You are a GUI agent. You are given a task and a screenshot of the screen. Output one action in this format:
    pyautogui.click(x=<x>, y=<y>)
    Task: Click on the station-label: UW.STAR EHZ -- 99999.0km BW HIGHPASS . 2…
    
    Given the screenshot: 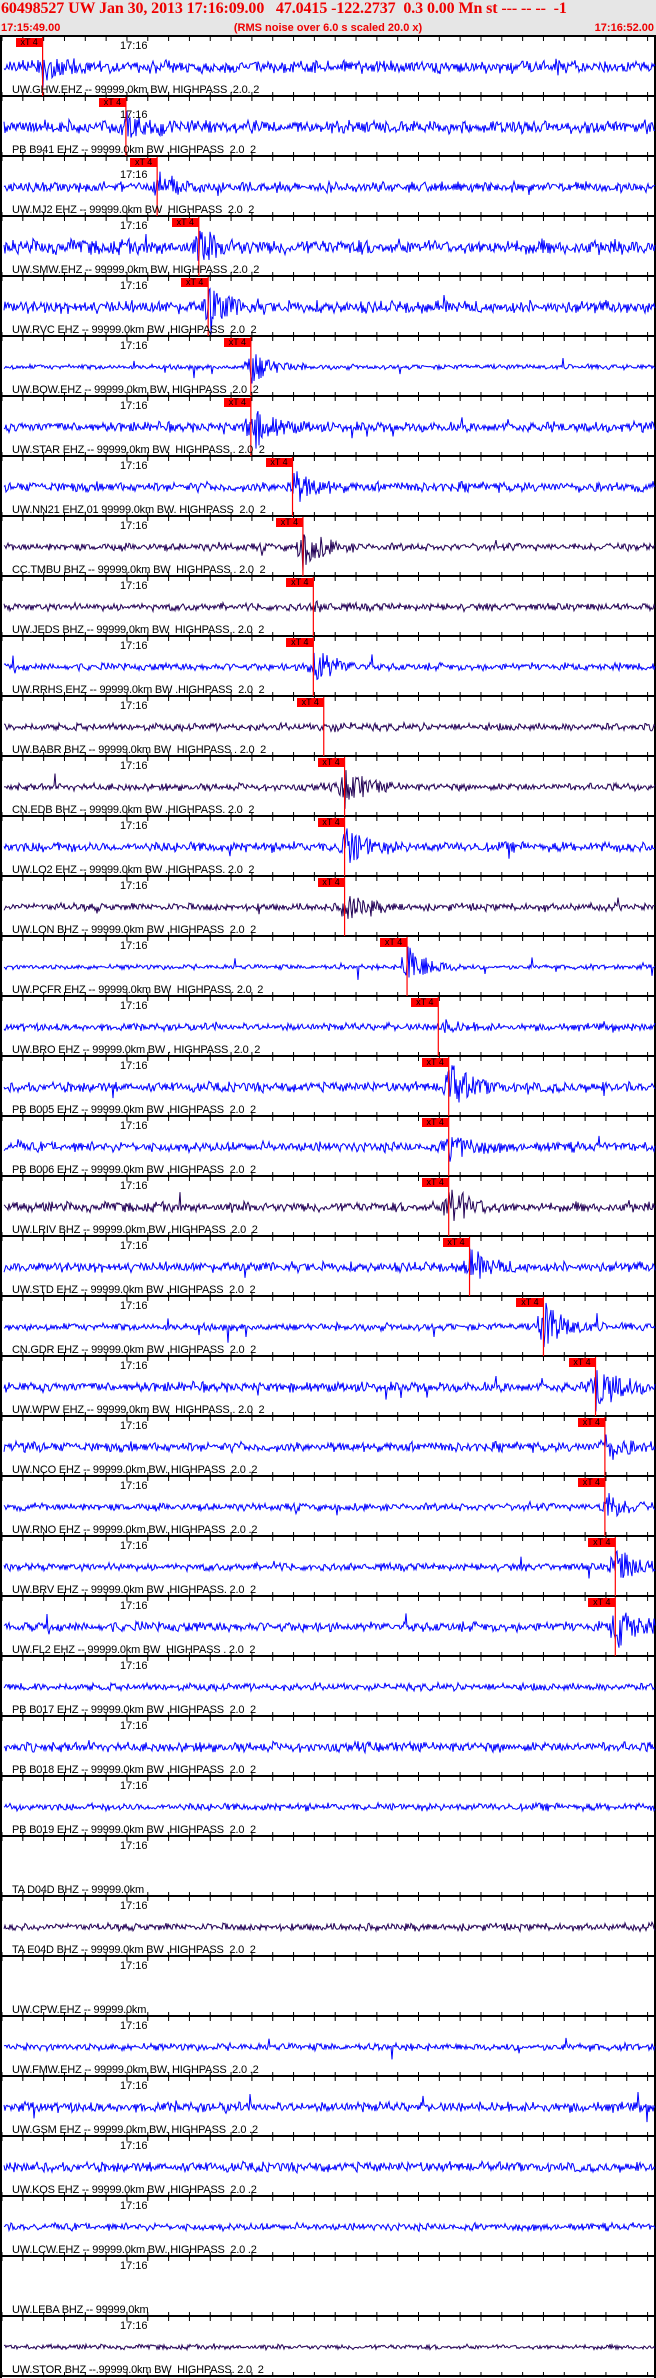 What is the action you would take?
    pyautogui.click(x=138, y=450)
    